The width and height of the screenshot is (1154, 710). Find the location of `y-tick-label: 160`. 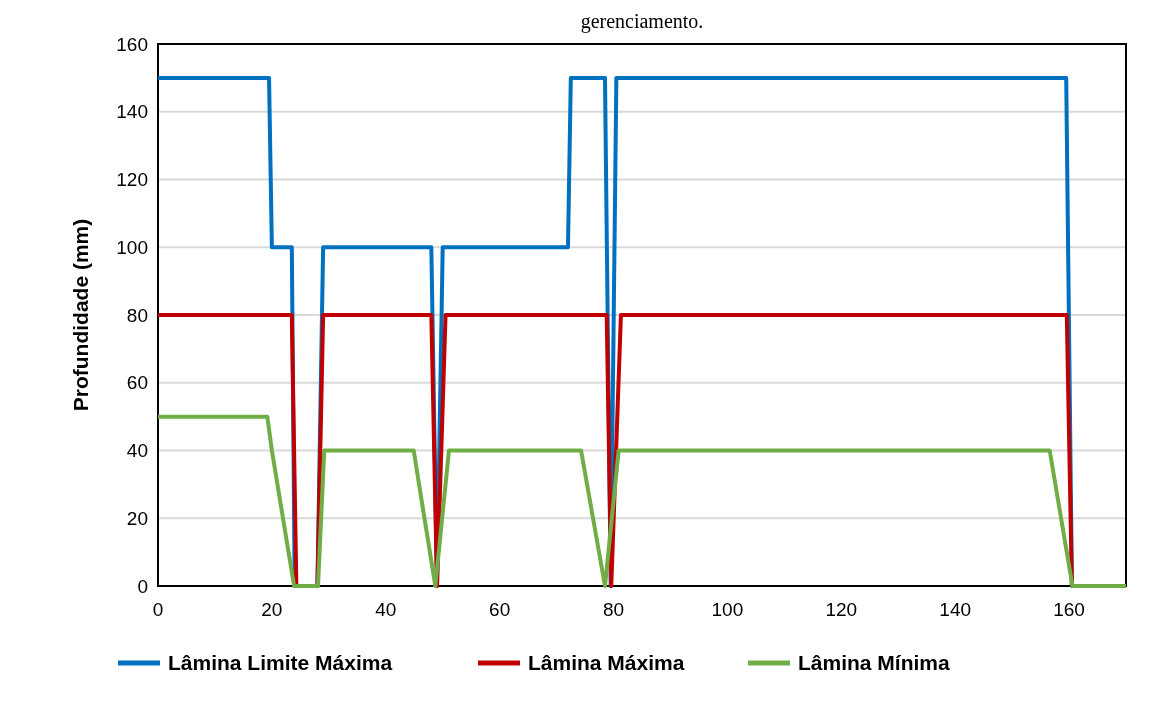

y-tick-label: 160 is located at coordinates (132, 44).